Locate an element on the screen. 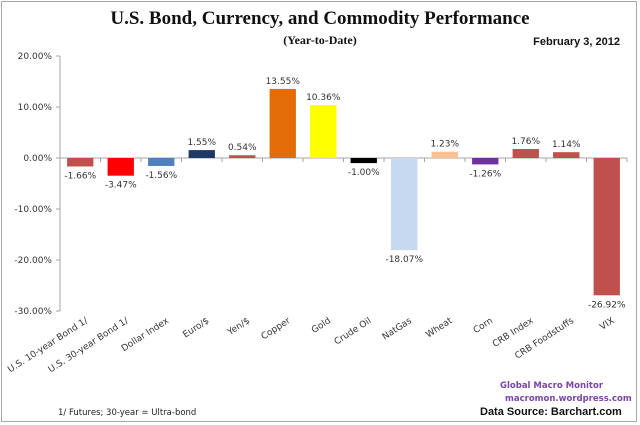 This screenshot has width=640, height=425. chart-subtitle: (Year-to-Date) is located at coordinates (320, 40).